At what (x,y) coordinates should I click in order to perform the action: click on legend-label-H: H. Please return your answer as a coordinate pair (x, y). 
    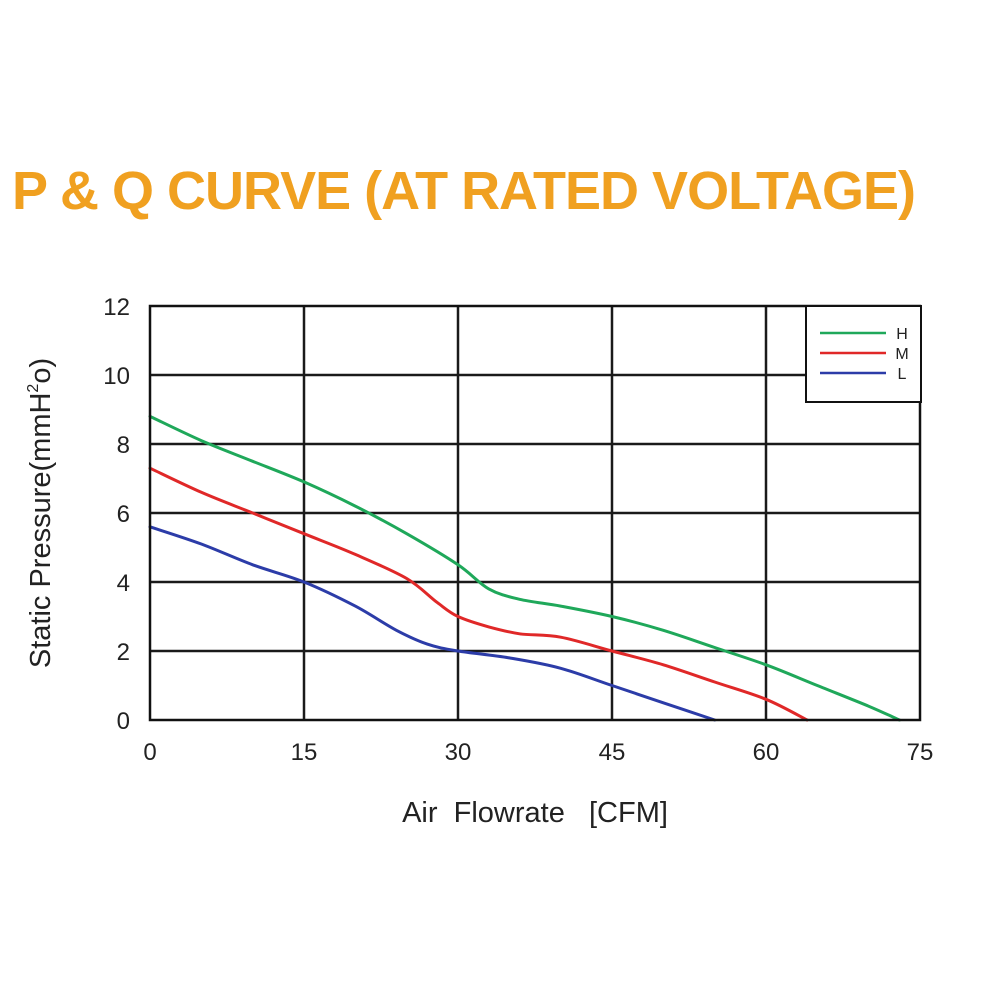
    Looking at the image, I should click on (902, 334).